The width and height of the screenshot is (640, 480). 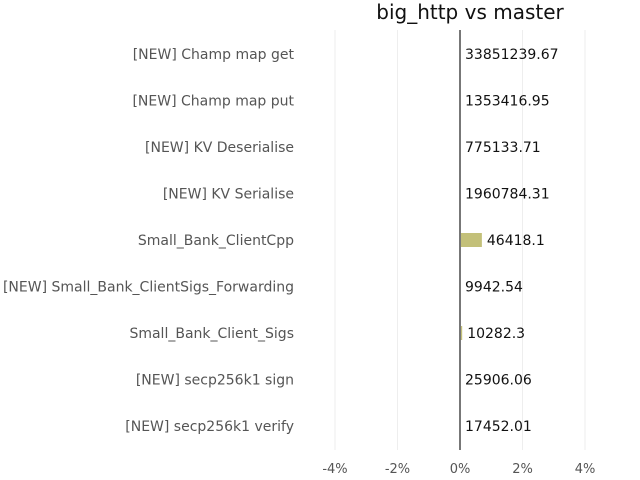 I want to click on category-label: [NEW] secp256k1 sign, so click(x=215, y=381).